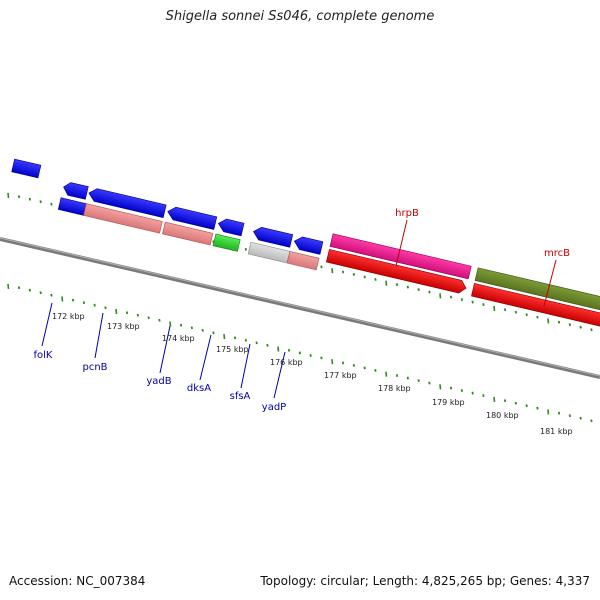 Image resolution: width=600 pixels, height=600 pixels. I want to click on leader-sfsa, so click(245, 366).